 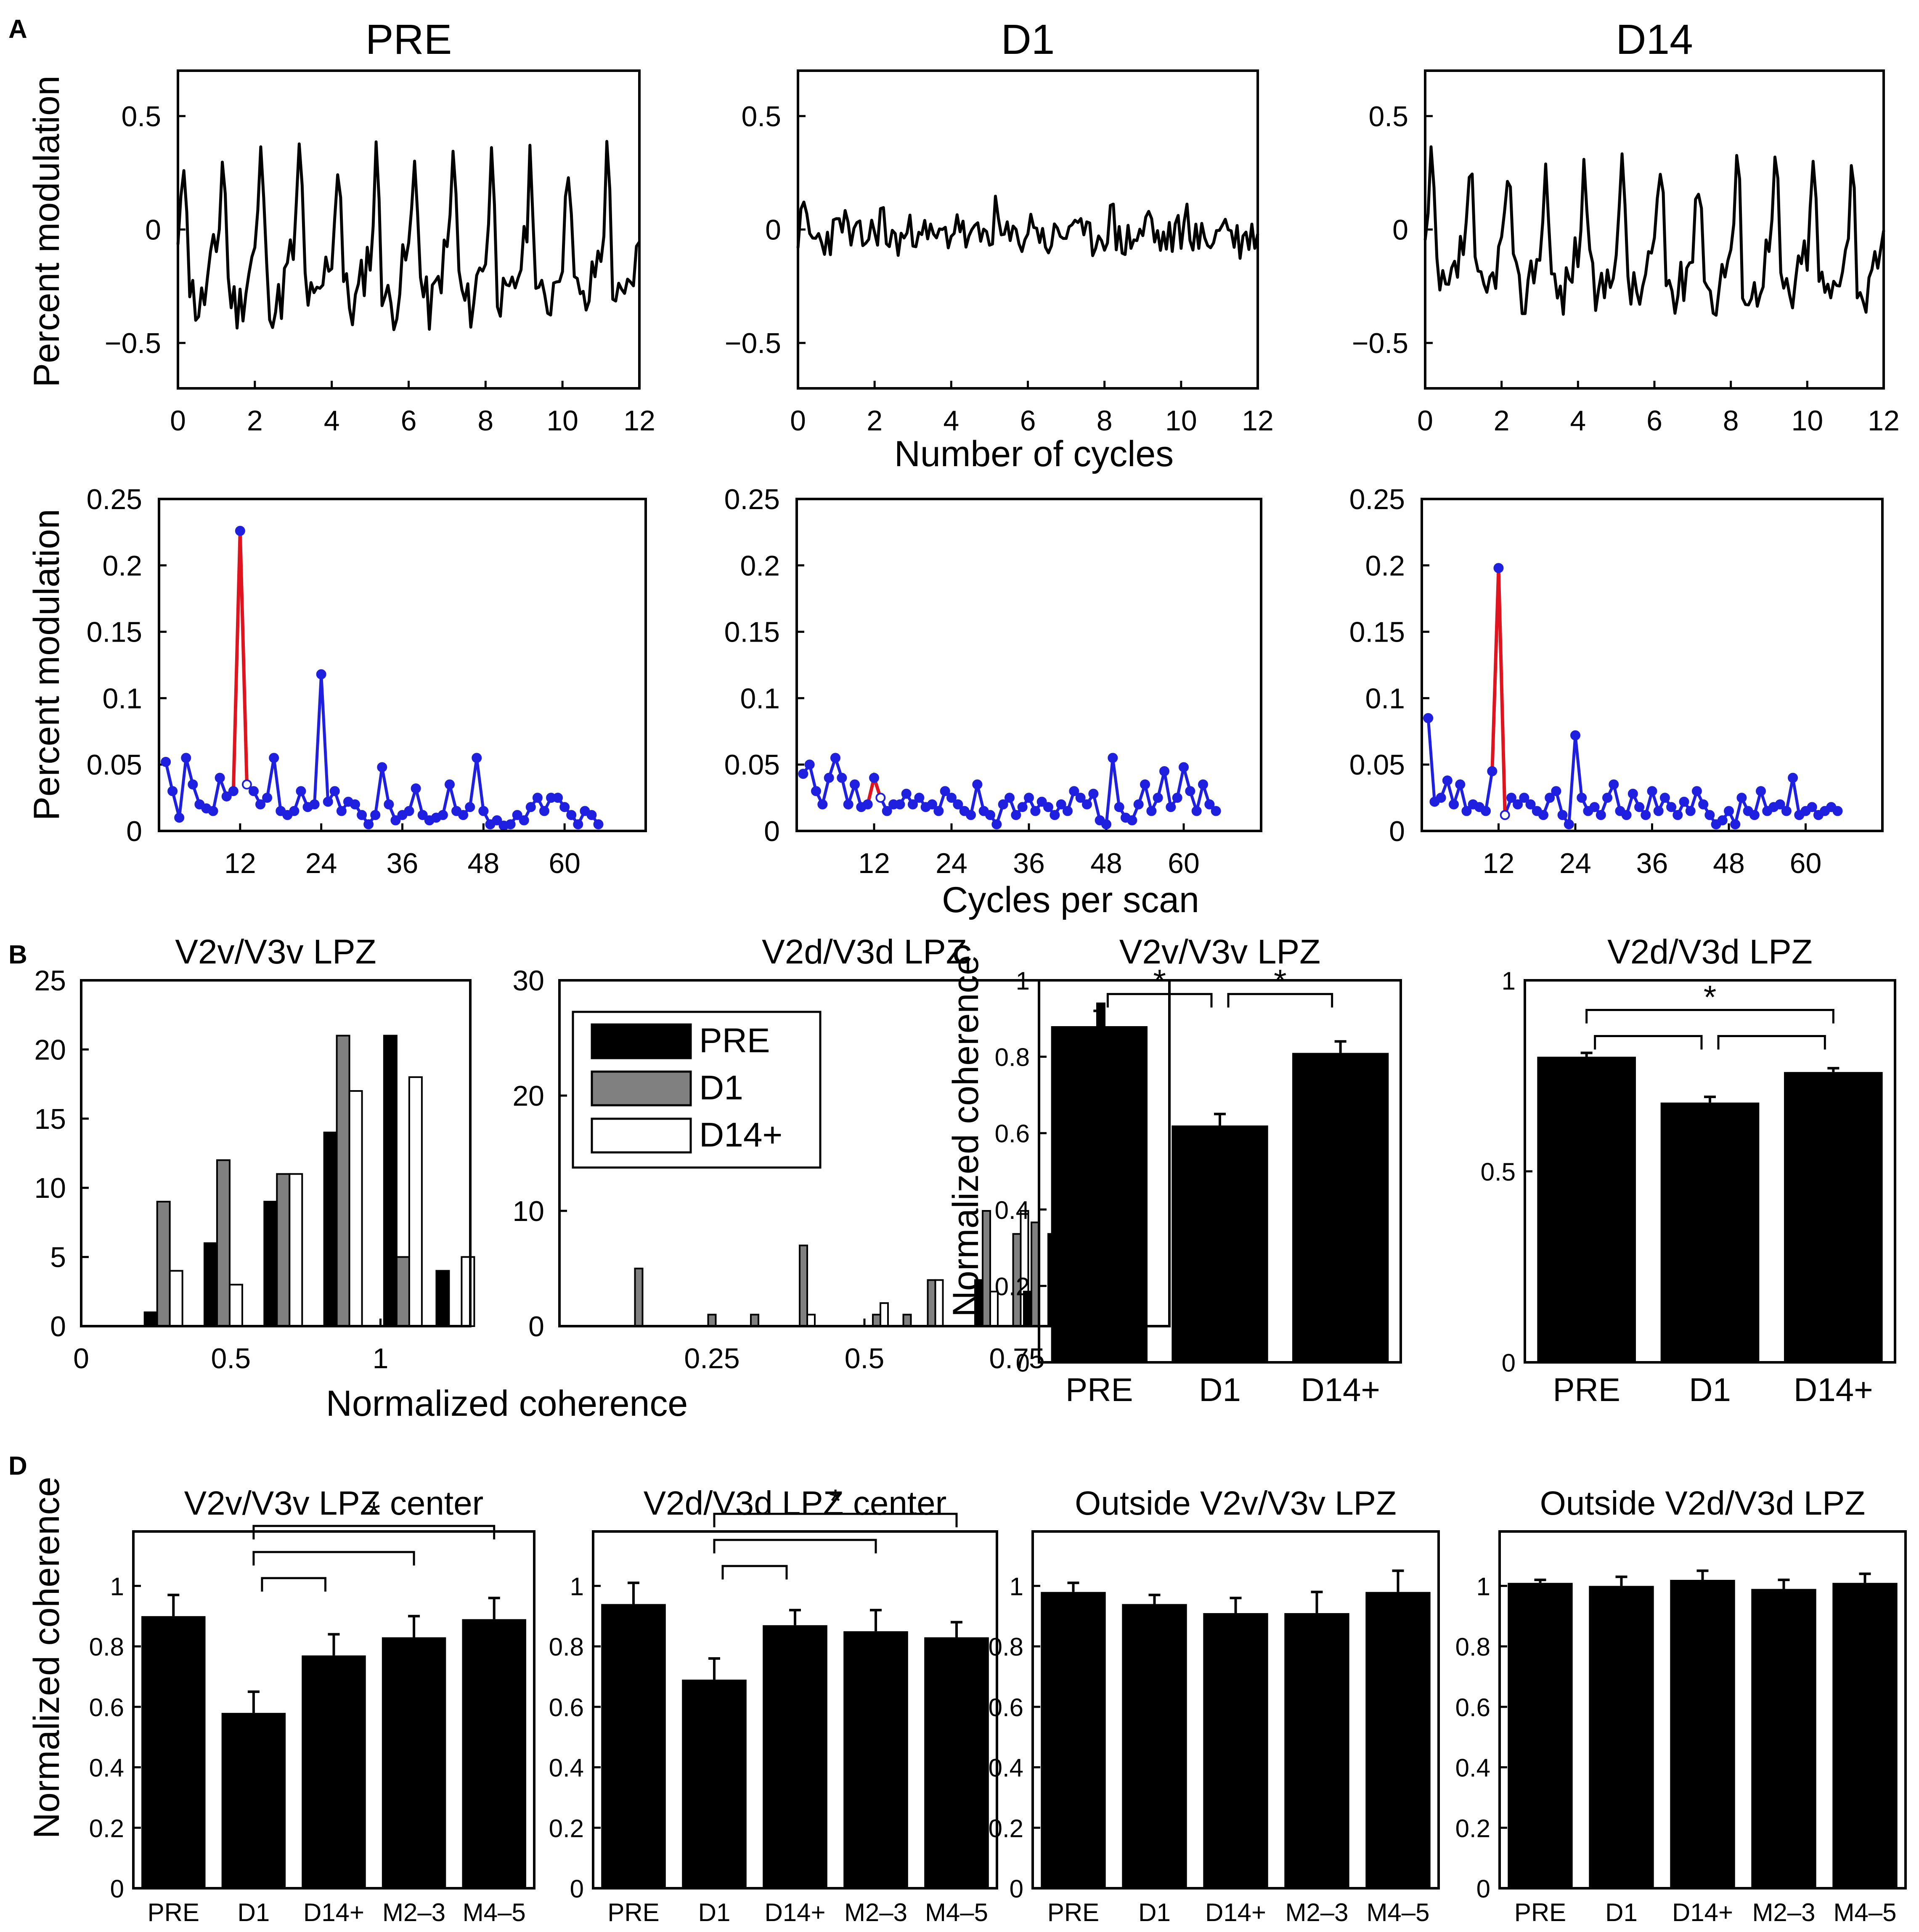 I want to click on b_v-ytick-label: 10, so click(x=50, y=1188).